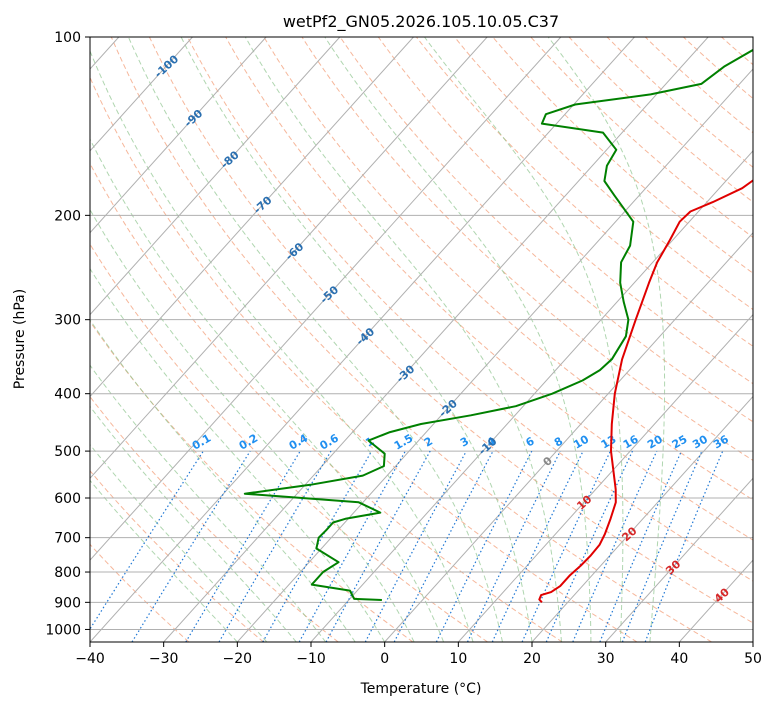 This screenshot has width=775, height=708. I want to click on y-axis: 100 200 300 400 500 600 700 800 900 1000, so click(67, 334).